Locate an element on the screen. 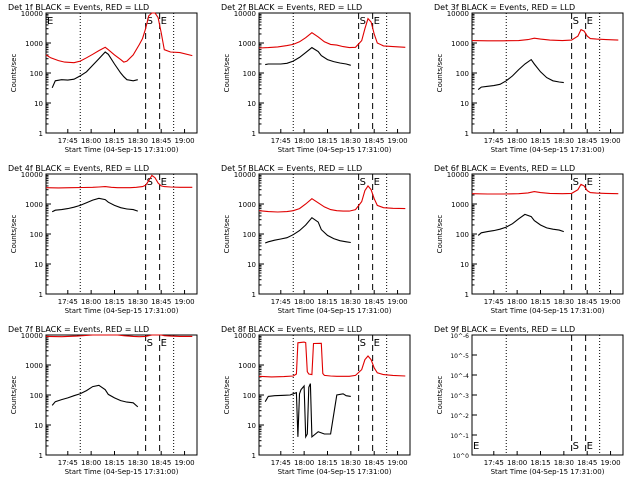 This screenshot has height=484, width=640. y-tick-label: 10^-1 is located at coordinates (459, 436).